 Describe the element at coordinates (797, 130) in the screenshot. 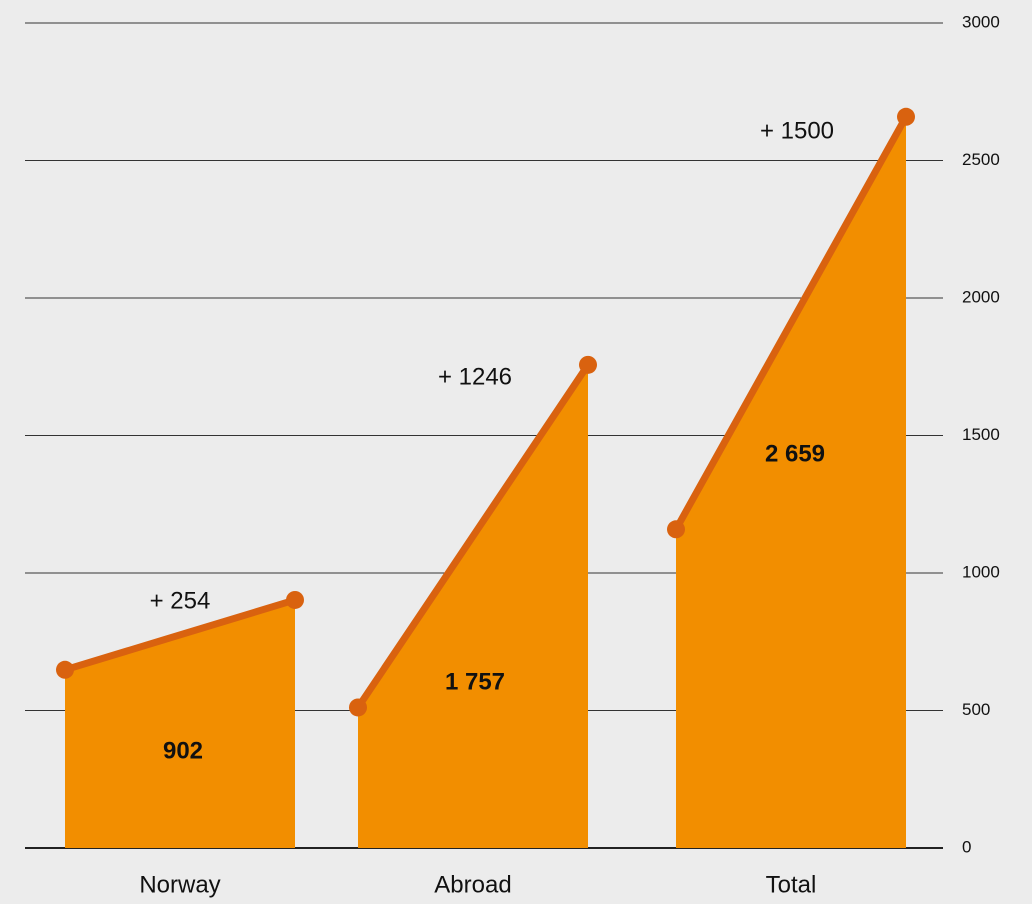

I see `change-label: + 1500` at that location.